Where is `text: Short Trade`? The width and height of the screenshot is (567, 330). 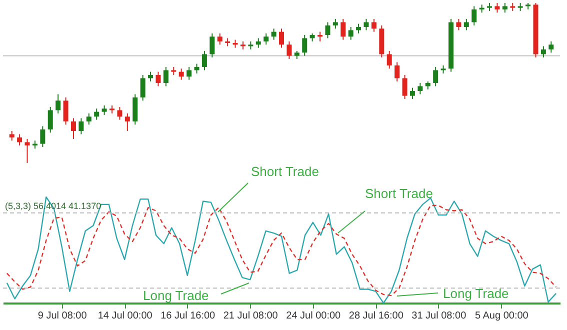 text: Short Trade is located at coordinates (285, 171).